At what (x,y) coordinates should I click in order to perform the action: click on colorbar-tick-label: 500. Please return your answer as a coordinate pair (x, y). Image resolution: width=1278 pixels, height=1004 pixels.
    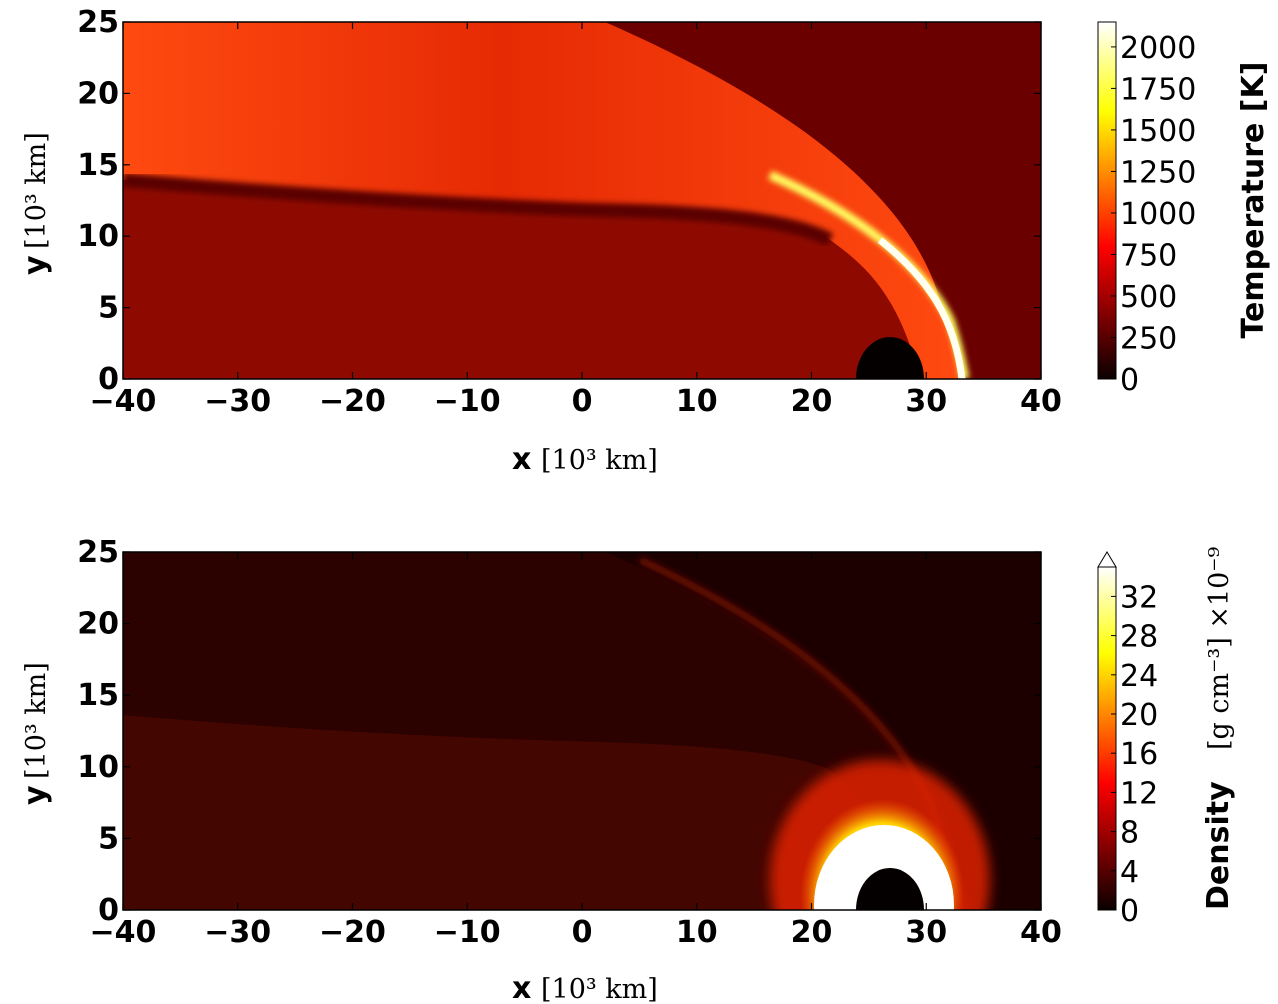
    Looking at the image, I should click on (1148, 297).